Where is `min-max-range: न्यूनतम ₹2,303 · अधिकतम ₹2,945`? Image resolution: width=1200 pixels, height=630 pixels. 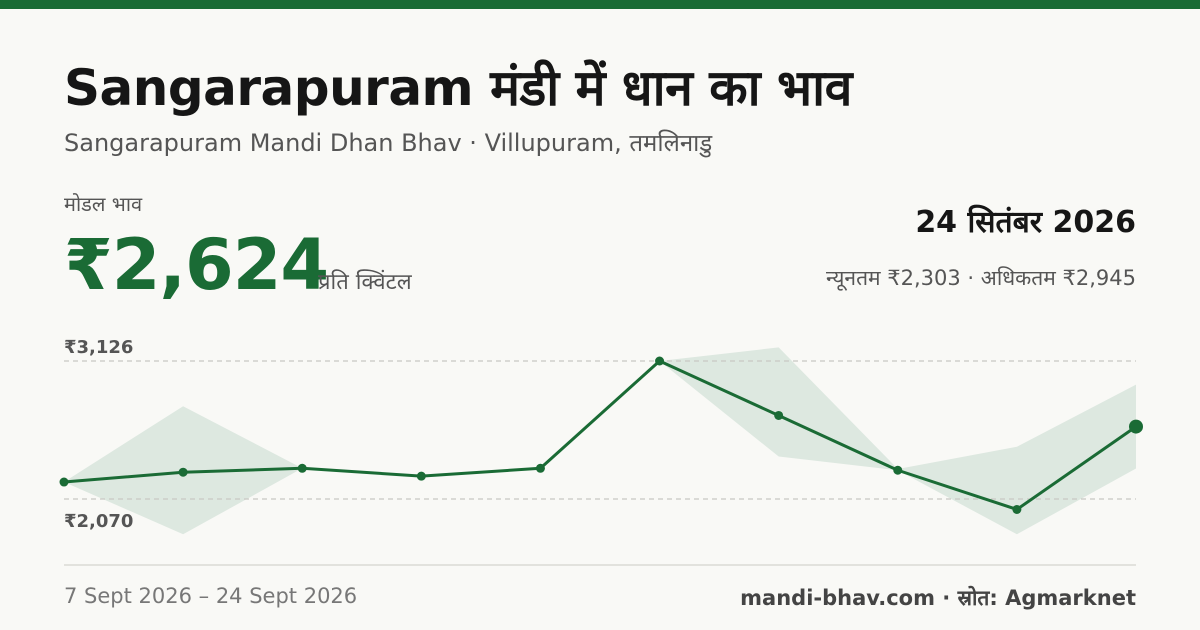 min-max-range: न्यूनतम ₹2,303 · अधिकतम ₹2,945 is located at coordinates (981, 278).